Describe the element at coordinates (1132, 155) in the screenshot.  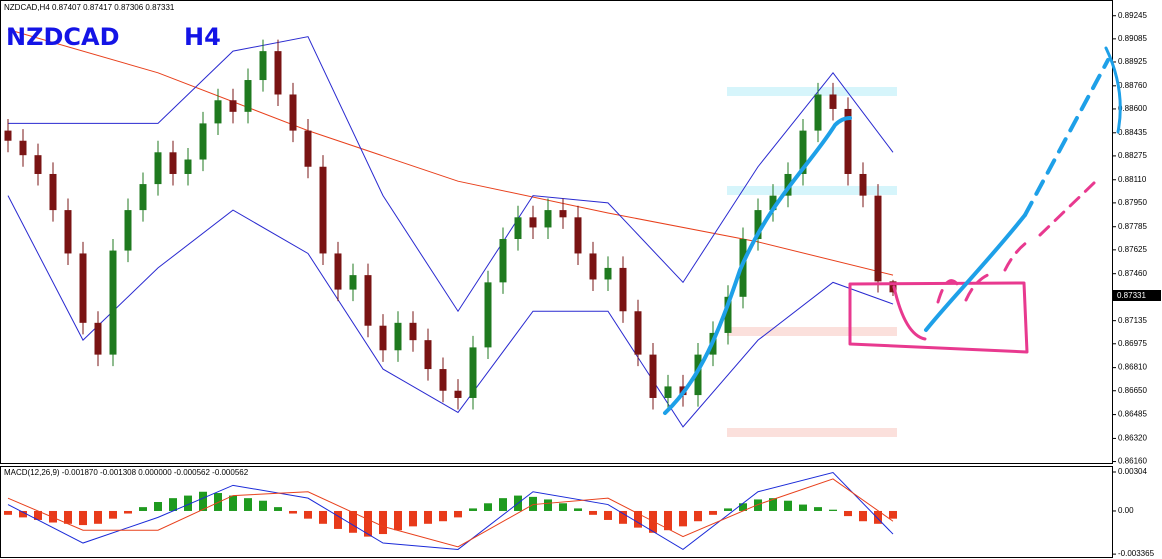
I see `y-tick-label: 0.88275` at that location.